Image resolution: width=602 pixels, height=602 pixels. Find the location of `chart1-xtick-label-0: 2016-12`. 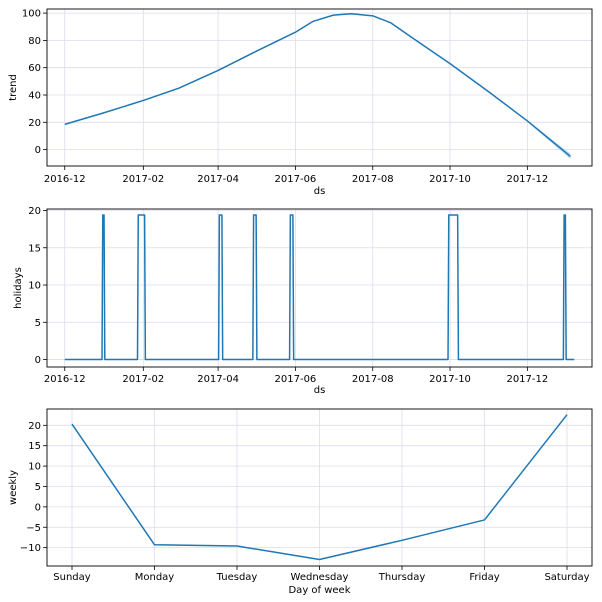

chart1-xtick-label-0: 2016-12 is located at coordinates (65, 179).